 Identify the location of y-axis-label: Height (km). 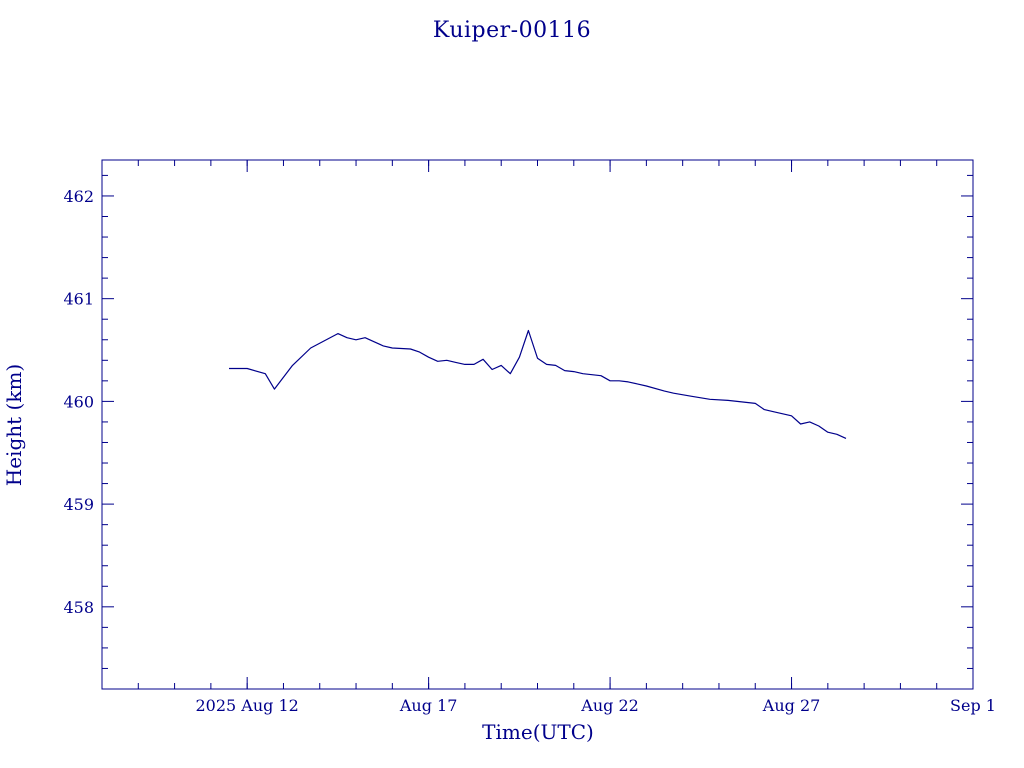
(14, 425).